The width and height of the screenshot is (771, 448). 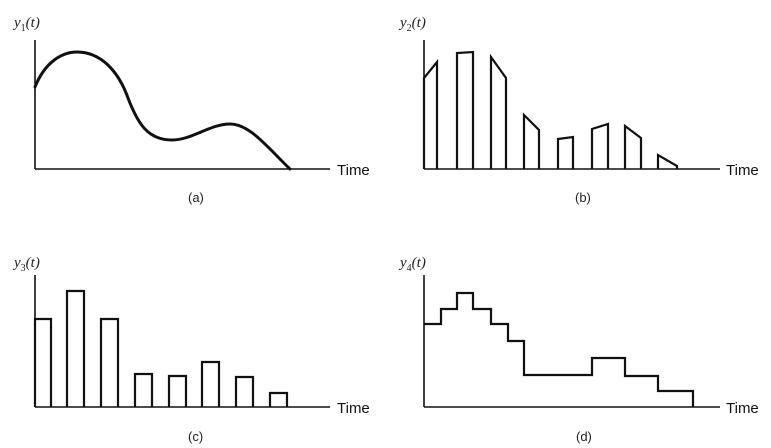 I want to click on panel-b-y-label: y2(t), so click(x=412, y=24).